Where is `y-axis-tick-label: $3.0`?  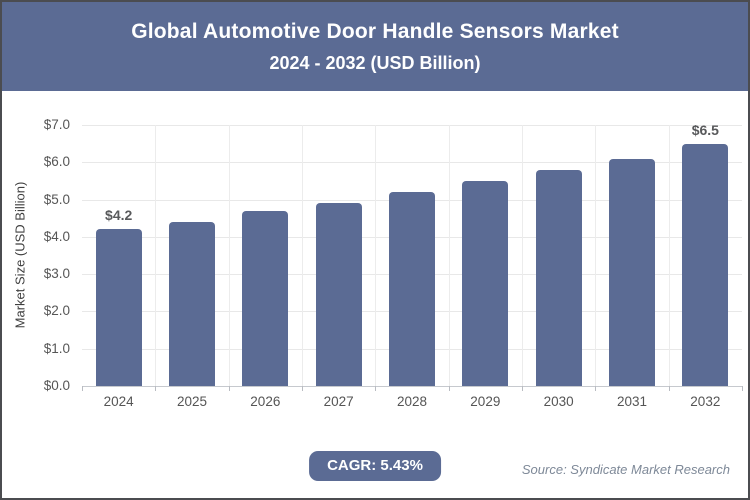
y-axis-tick-label: $3.0 is located at coordinates (56, 274).